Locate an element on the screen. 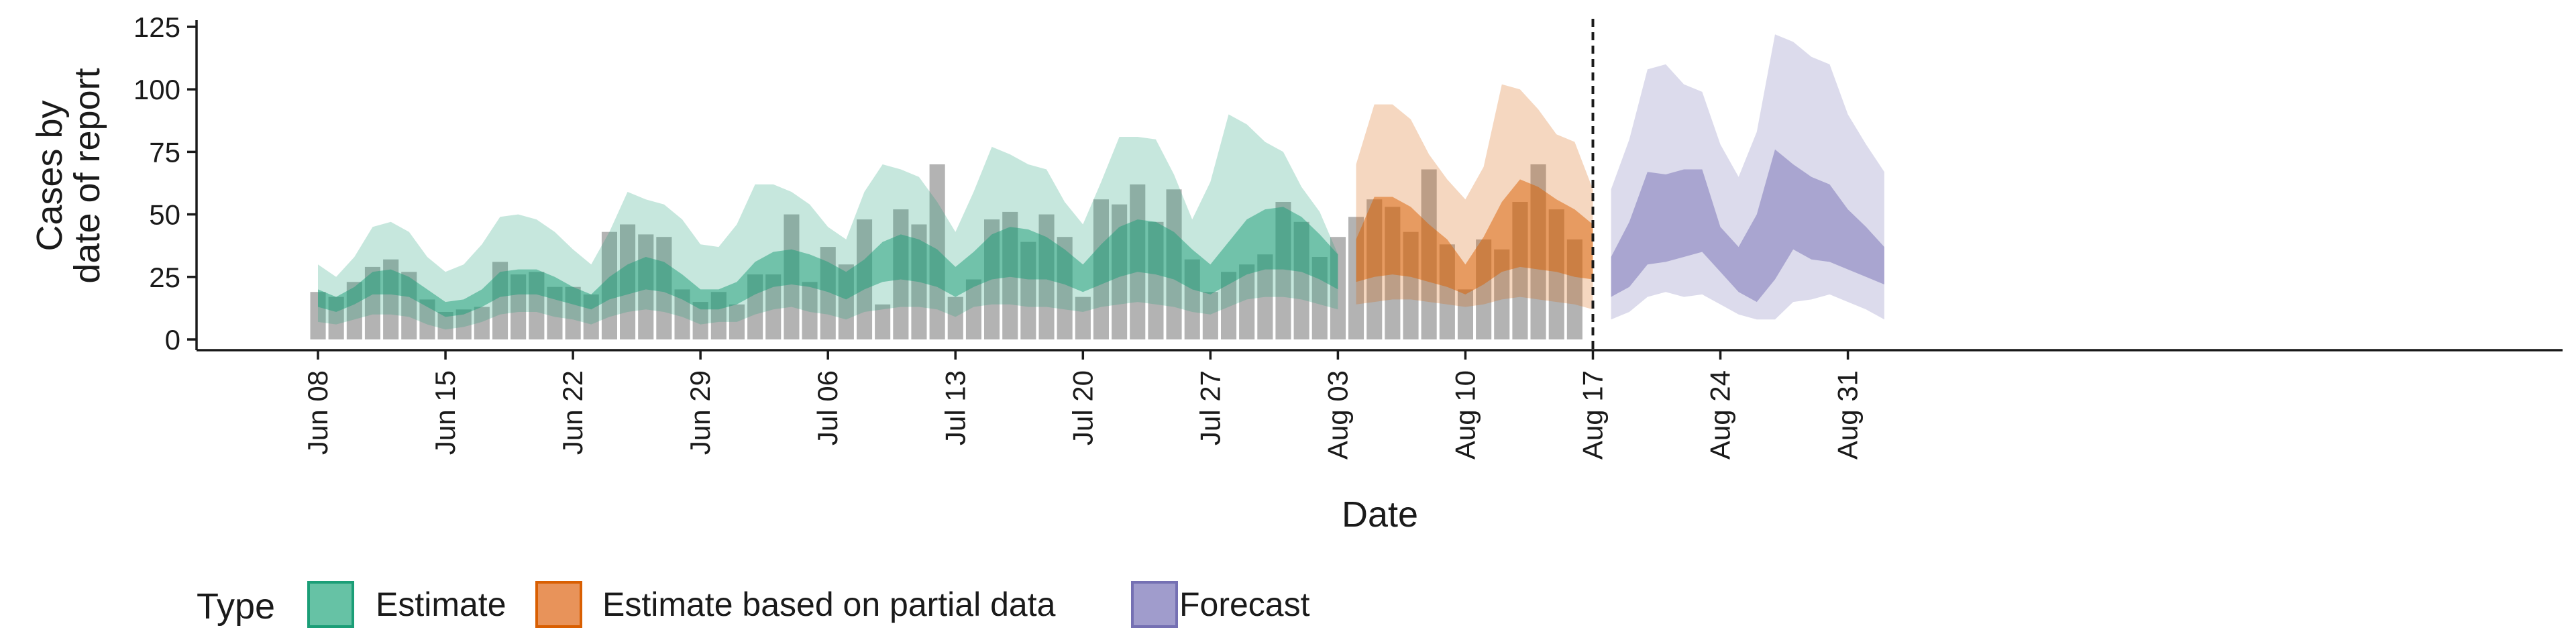 The image size is (2576, 644). y-tick-label-125: 125 is located at coordinates (156, 27).